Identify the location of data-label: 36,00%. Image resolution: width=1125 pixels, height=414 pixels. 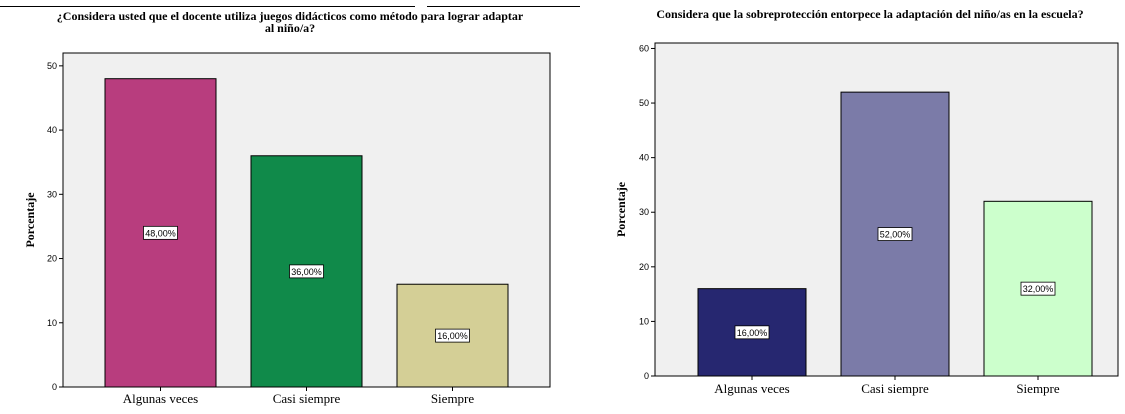
(306, 272).